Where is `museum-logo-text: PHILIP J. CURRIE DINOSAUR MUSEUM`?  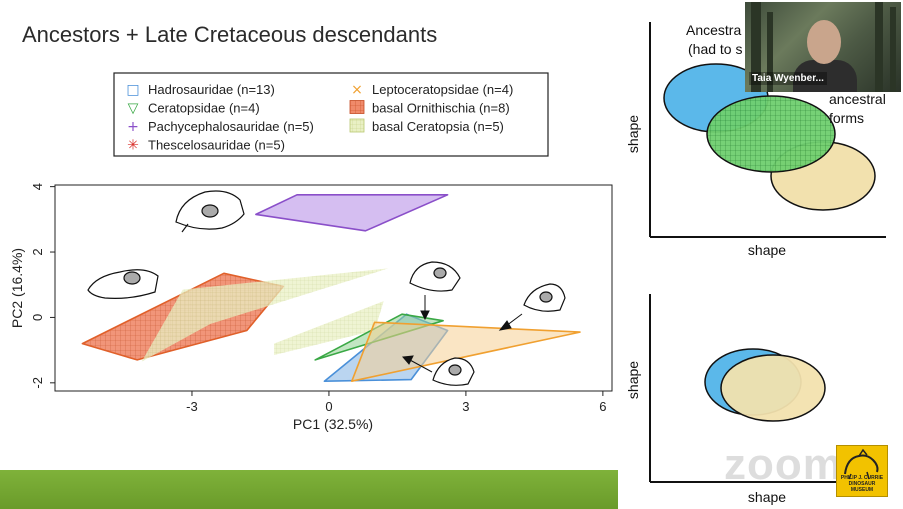
museum-logo-text: PHILIP J. CURRIE DINOSAUR MUSEUM is located at coordinates (862, 484).